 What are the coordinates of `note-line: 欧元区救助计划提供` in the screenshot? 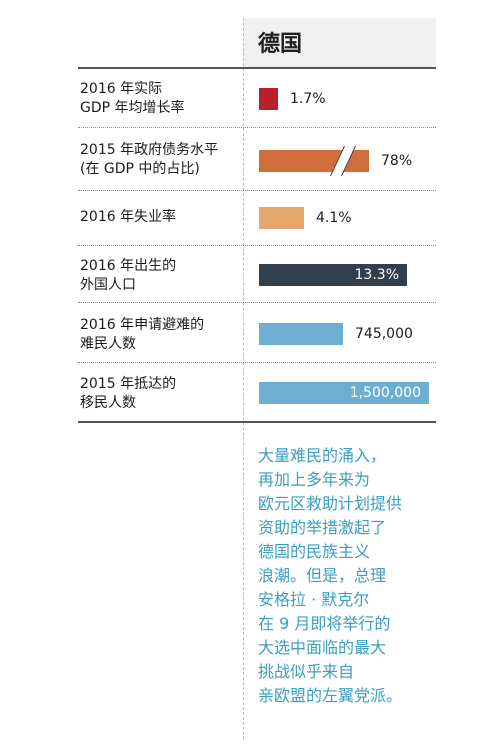 It's located at (330, 503).